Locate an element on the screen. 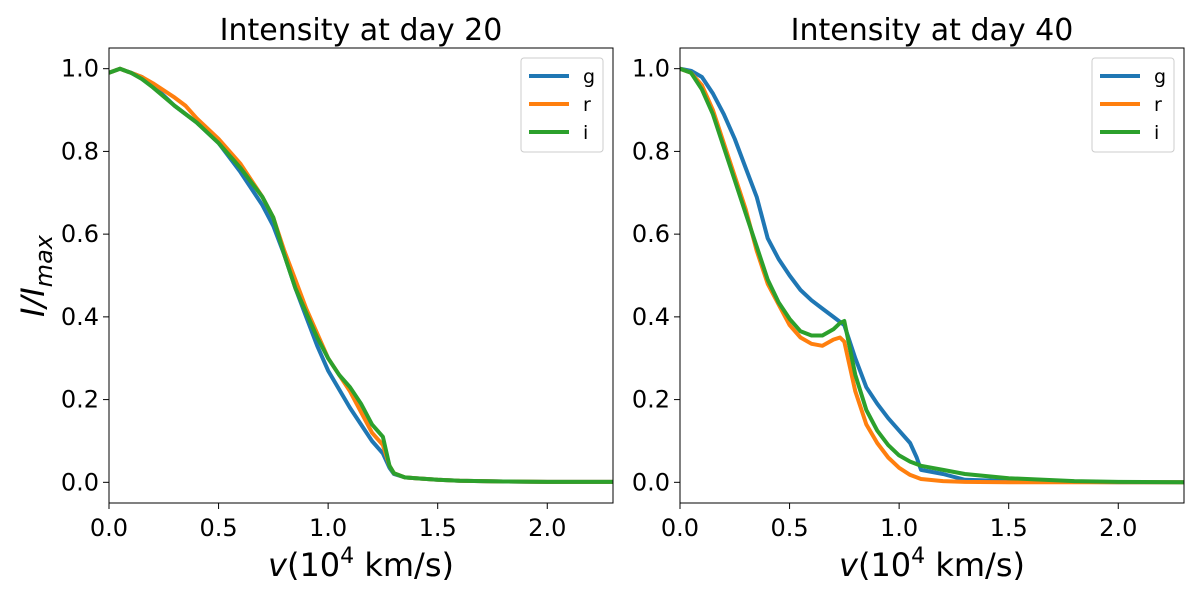 Image resolution: width=1200 pixels, height=600 pixels. y-axis-label-sub: max is located at coordinates (44, 260).